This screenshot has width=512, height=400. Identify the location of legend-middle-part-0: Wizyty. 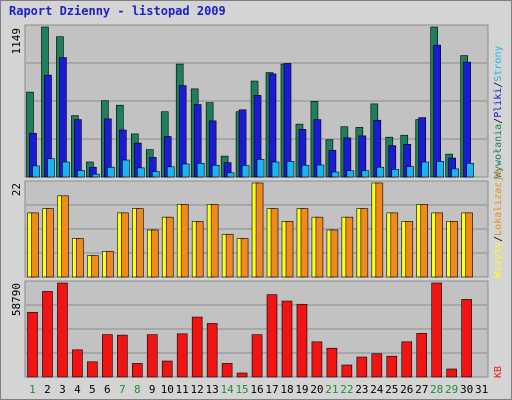
(498, 260).